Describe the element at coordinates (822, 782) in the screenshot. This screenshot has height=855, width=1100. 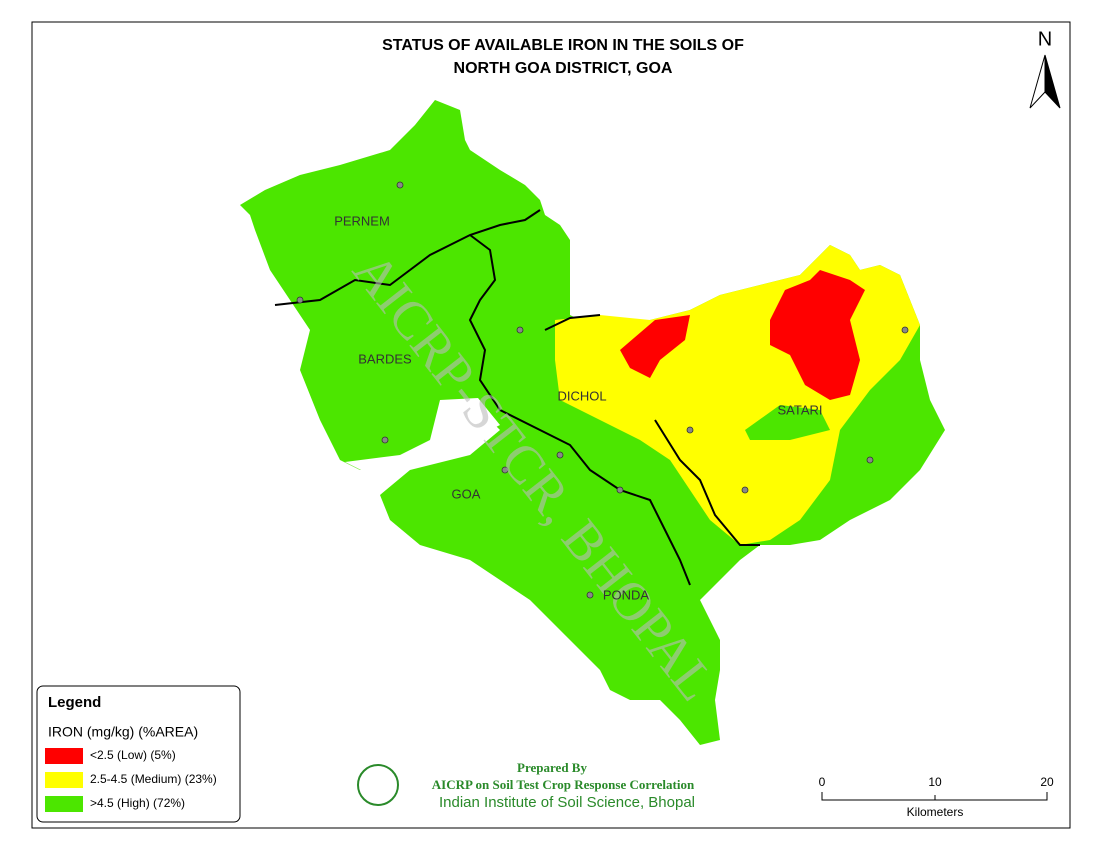
I see `scale-tick-label: 0` at that location.